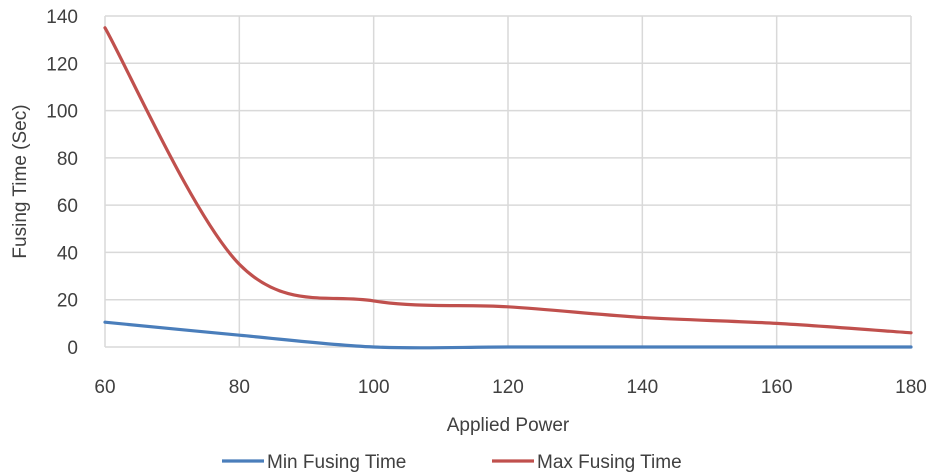  Describe the element at coordinates (336, 462) in the screenshot. I see `legend-label-min-fusing-time: Min Fusing Time` at that location.